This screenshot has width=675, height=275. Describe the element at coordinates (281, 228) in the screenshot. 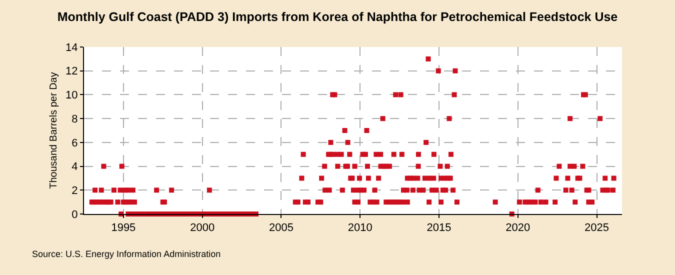

I see `x-tick-label: 2005` at that location.